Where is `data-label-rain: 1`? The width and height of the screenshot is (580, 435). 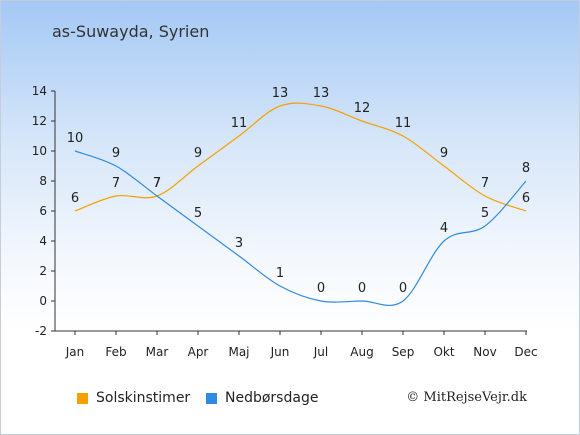
data-label-rain: 1 is located at coordinates (280, 273).